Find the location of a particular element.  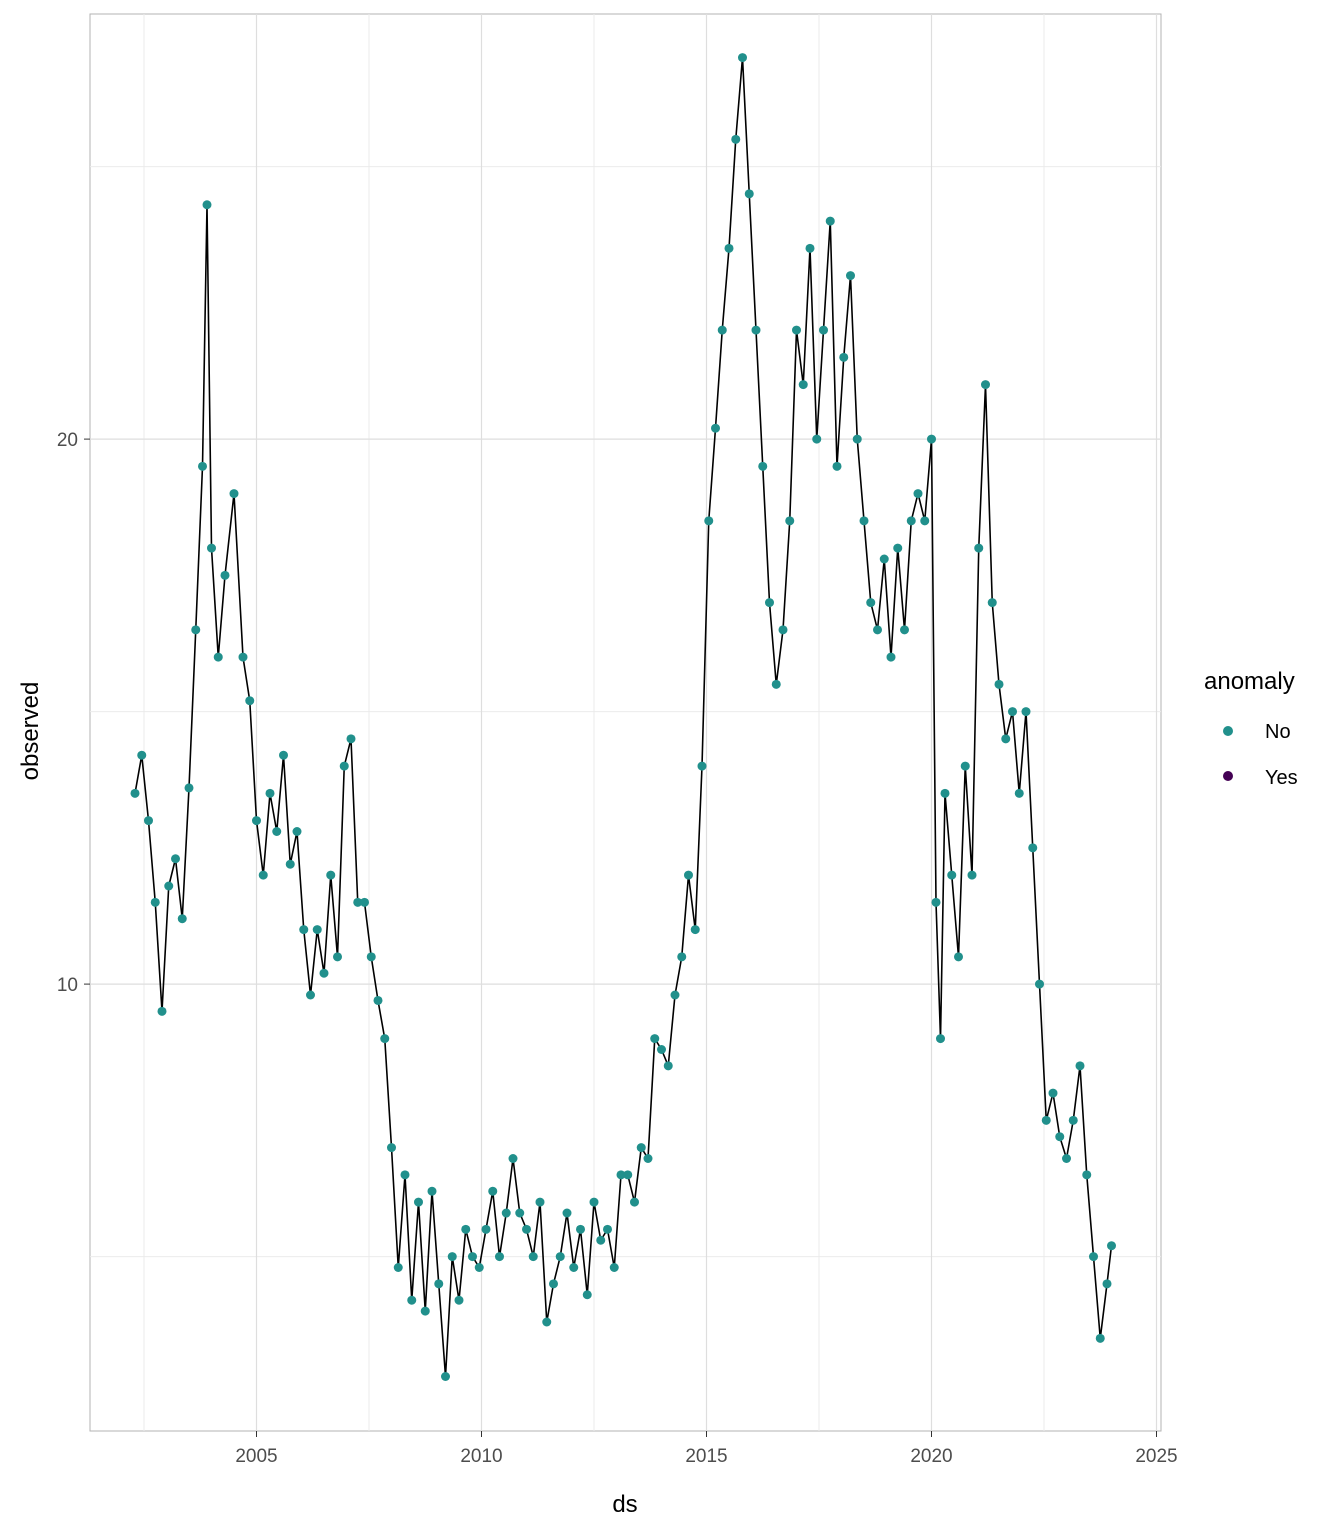

legend: anomaly No Yes is located at coordinates (1251, 728).